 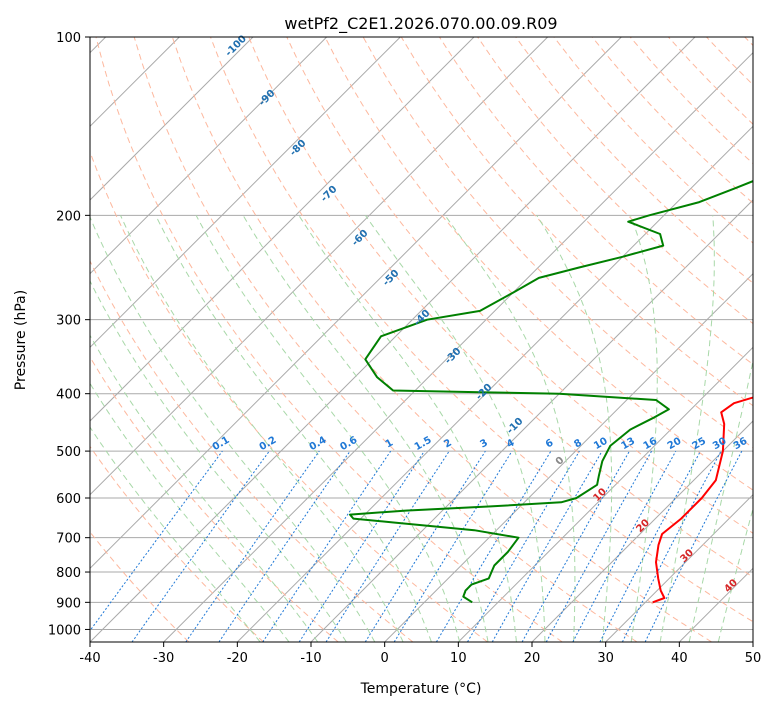 What do you see at coordinates (68, 499) in the screenshot?
I see `y-tick-label: 600` at bounding box center [68, 499].